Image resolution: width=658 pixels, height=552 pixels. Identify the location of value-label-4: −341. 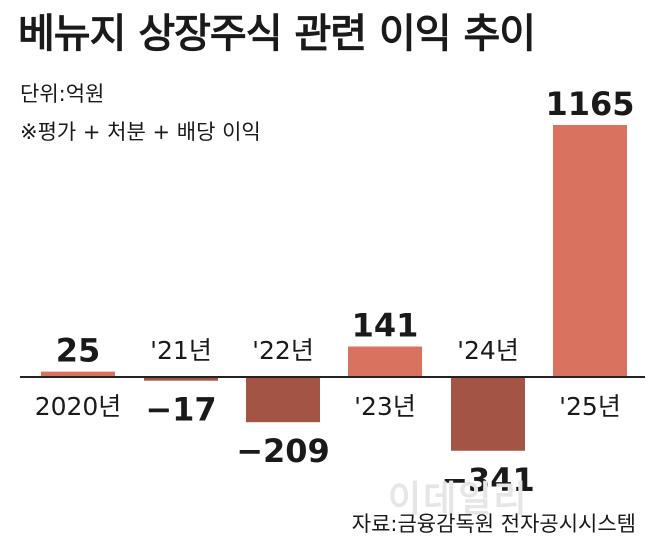
(488, 480).